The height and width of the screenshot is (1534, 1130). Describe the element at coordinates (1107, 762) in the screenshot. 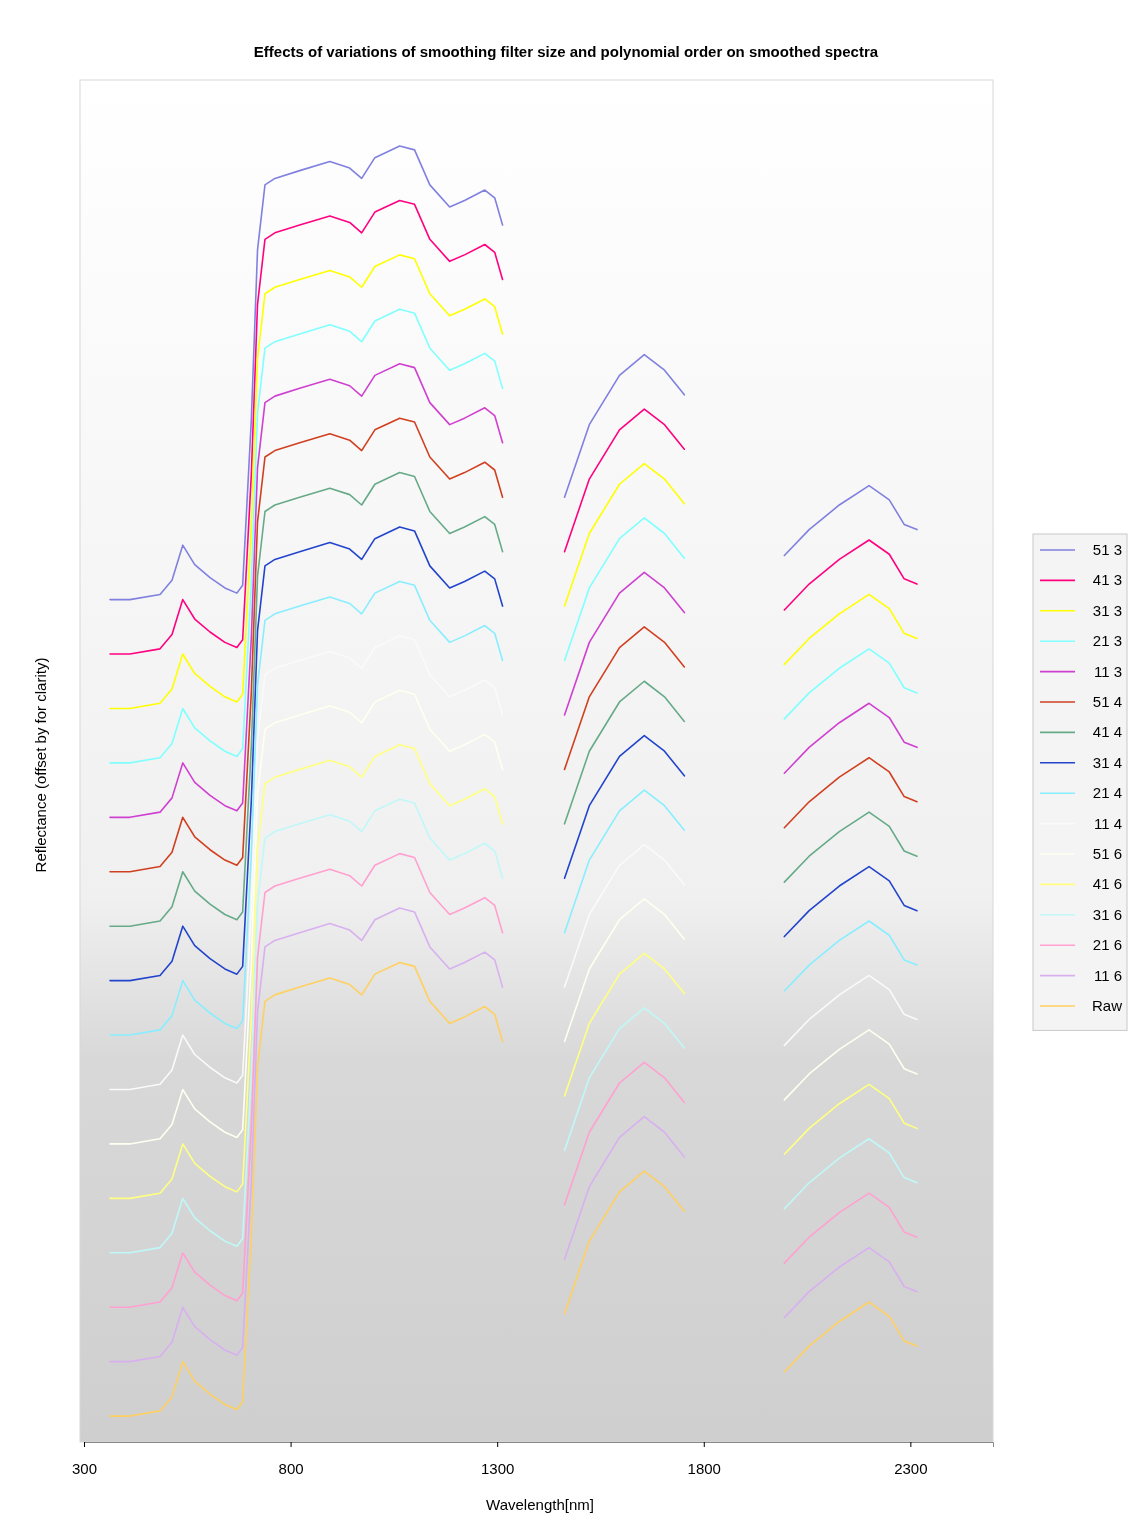

I see `legend-label: 31 4` at that location.